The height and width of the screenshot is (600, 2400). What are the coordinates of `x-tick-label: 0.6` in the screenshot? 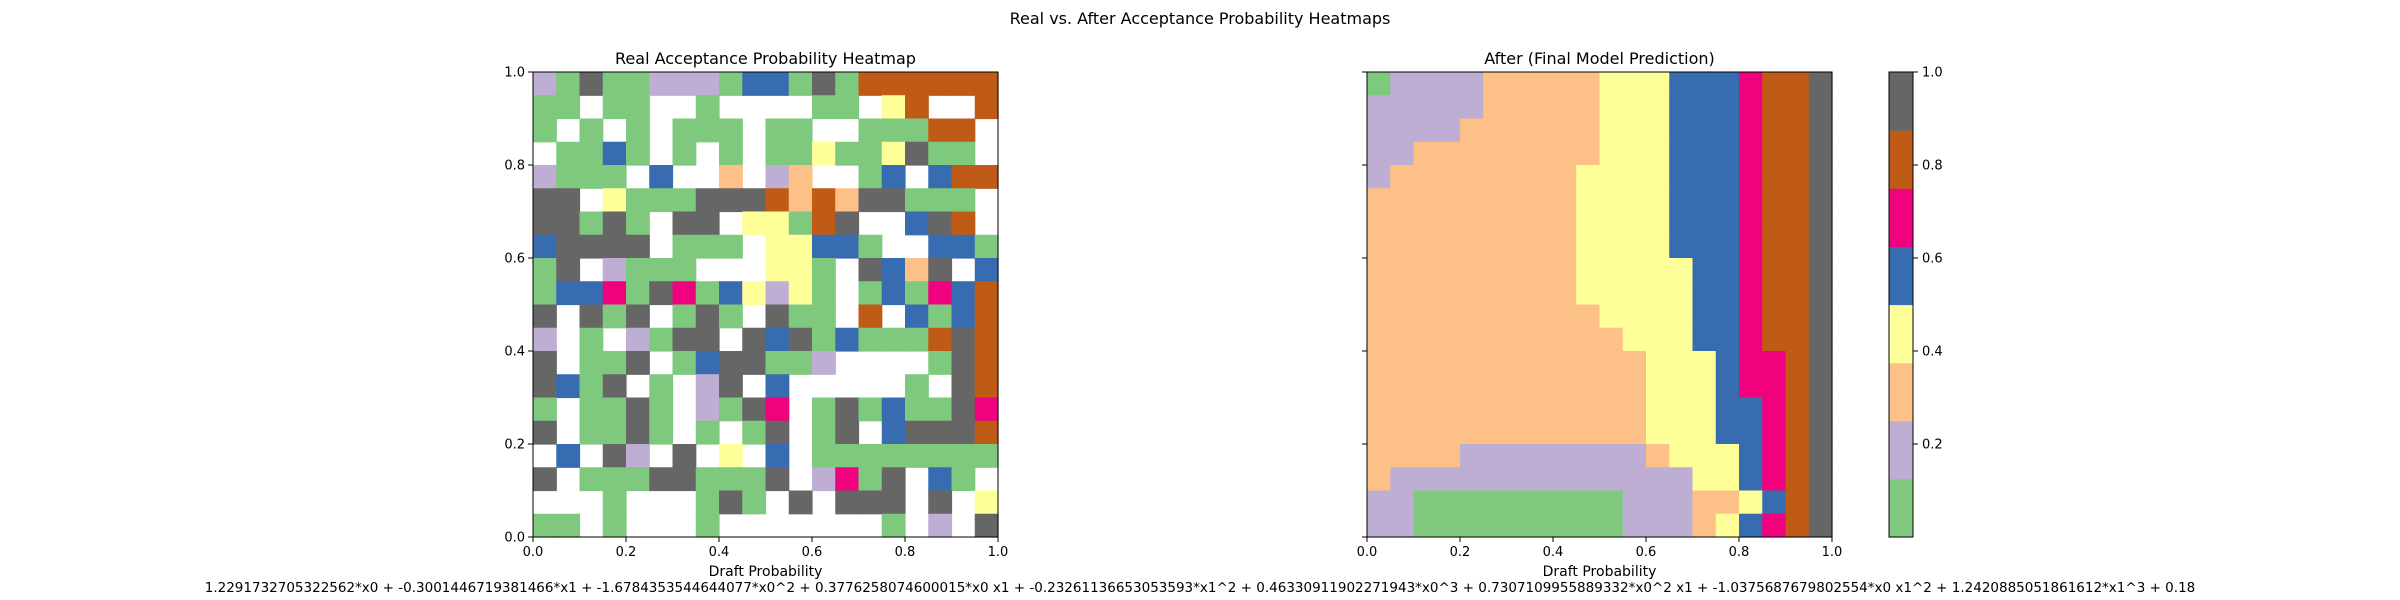 It's located at (812, 552).